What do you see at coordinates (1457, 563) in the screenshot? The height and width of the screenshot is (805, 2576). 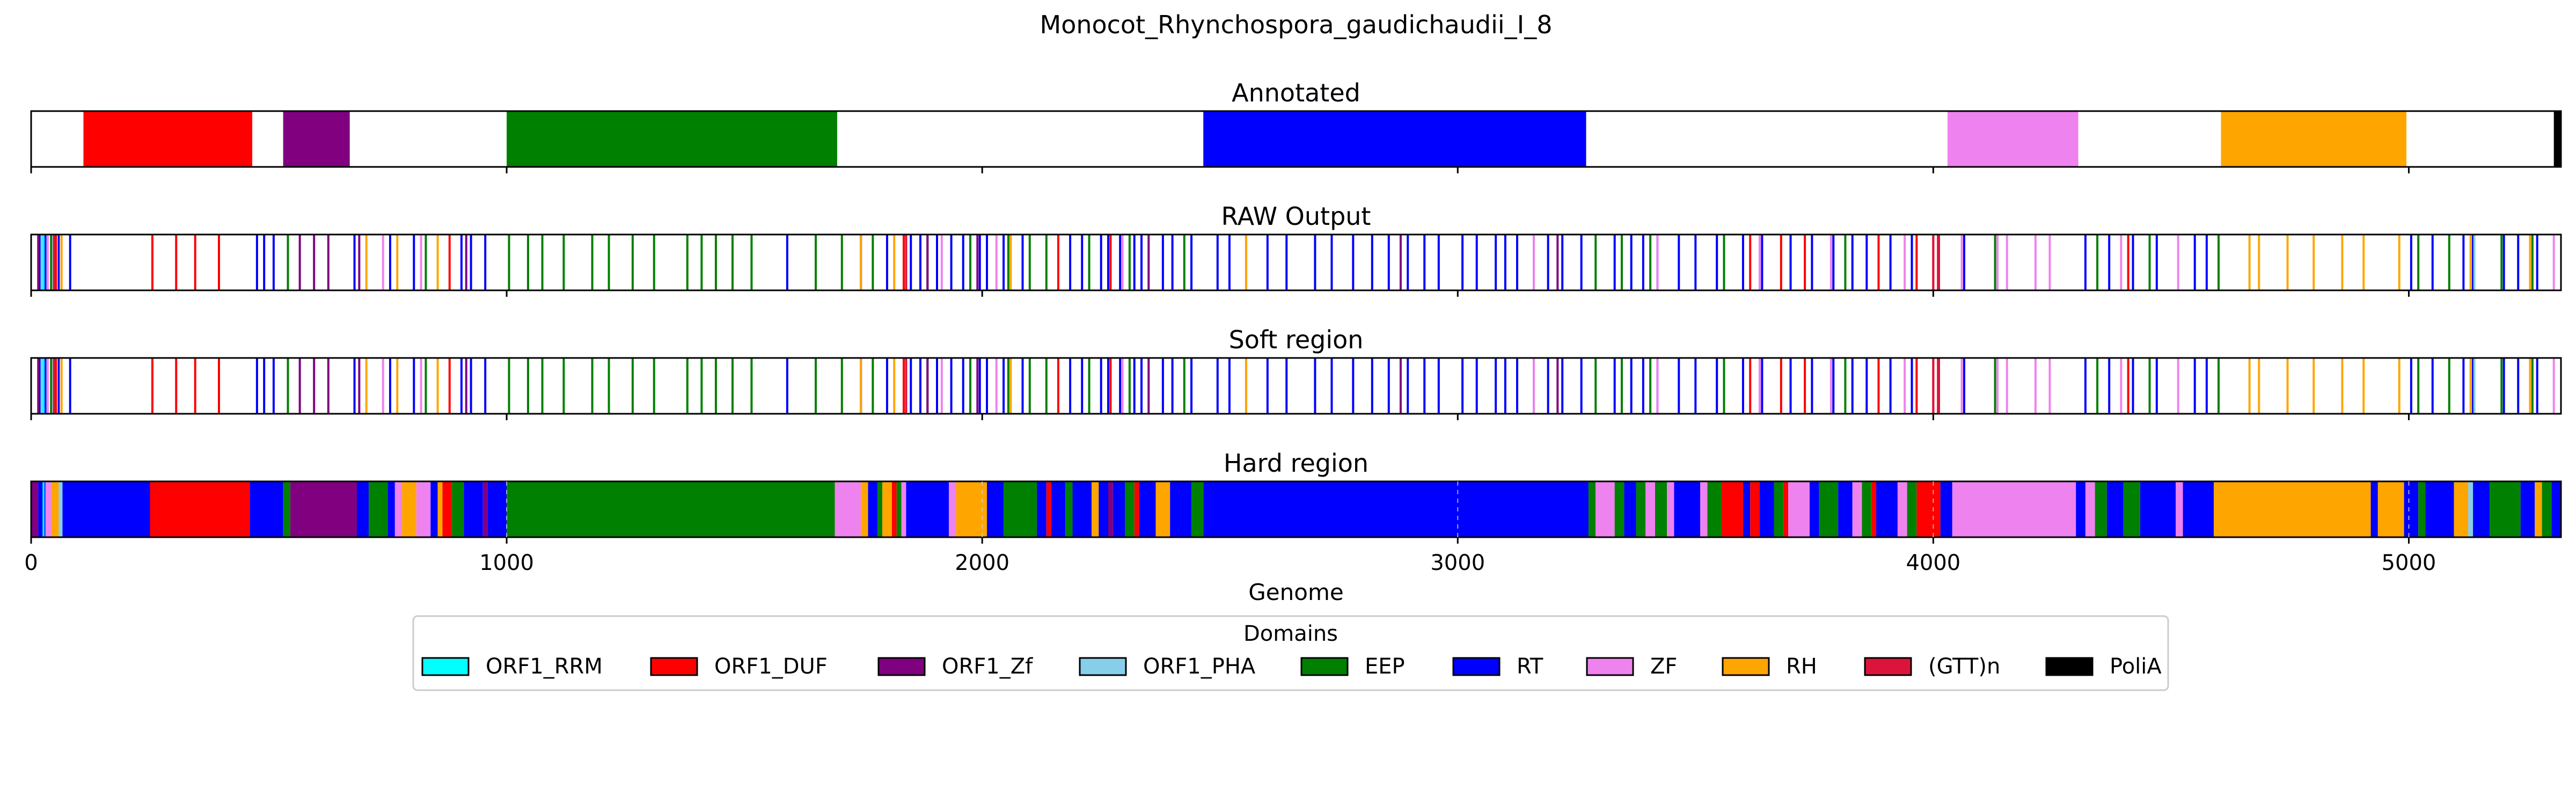 I see `x-tick-label: 3000` at bounding box center [1457, 563].